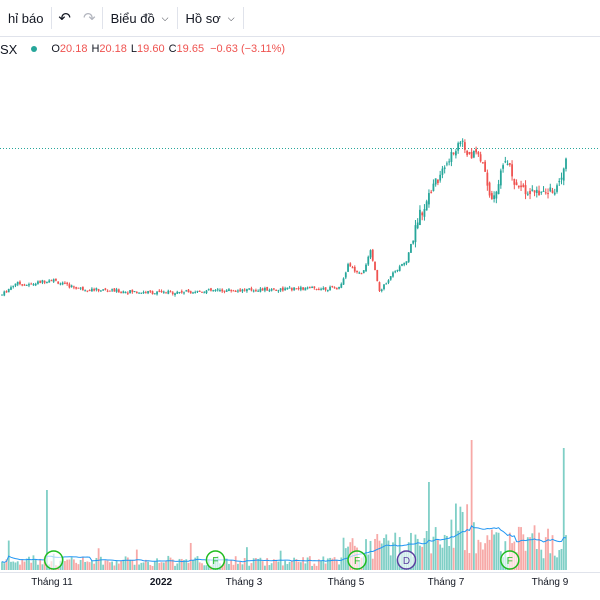  What do you see at coordinates (64, 18) in the screenshot?
I see `undo-icon: ↶` at bounding box center [64, 18].